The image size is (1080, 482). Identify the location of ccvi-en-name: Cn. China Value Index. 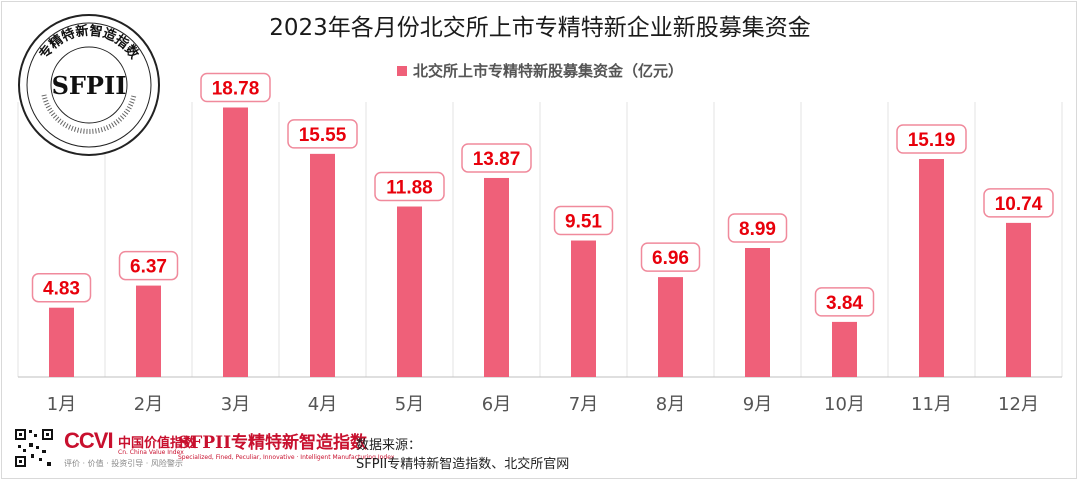
(151, 452).